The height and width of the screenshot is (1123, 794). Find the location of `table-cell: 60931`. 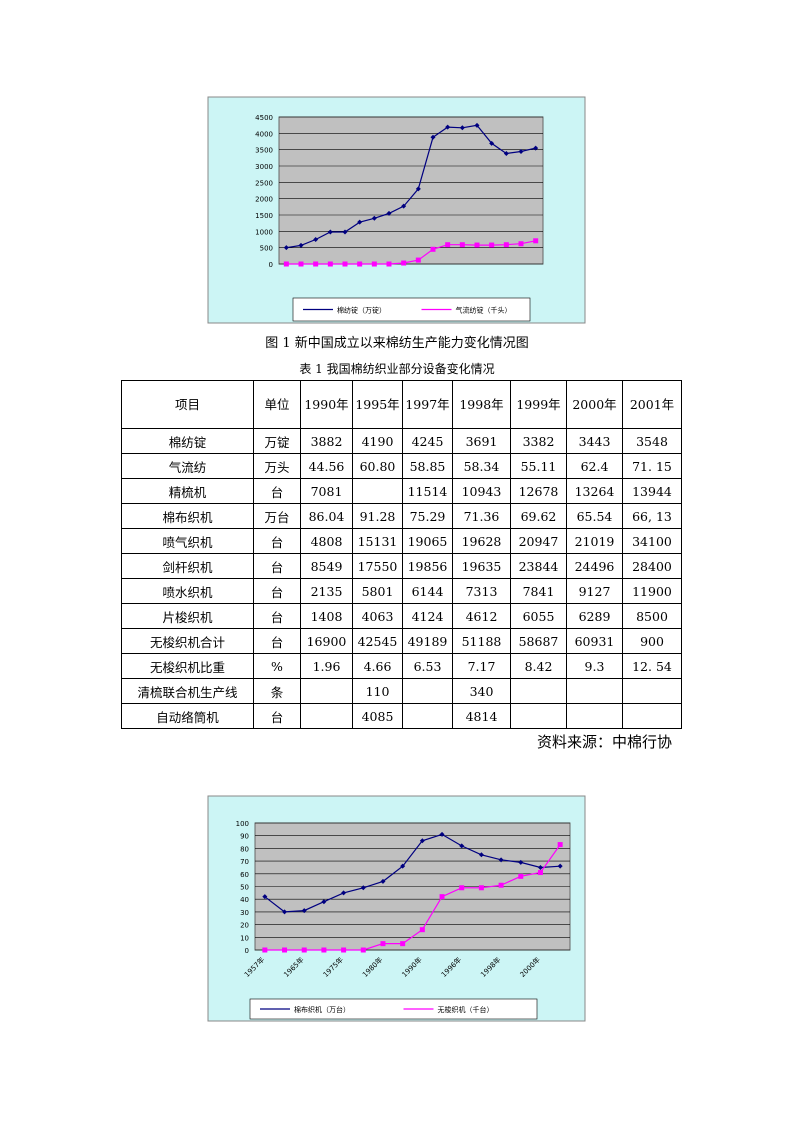

table-cell: 60931 is located at coordinates (594, 641).